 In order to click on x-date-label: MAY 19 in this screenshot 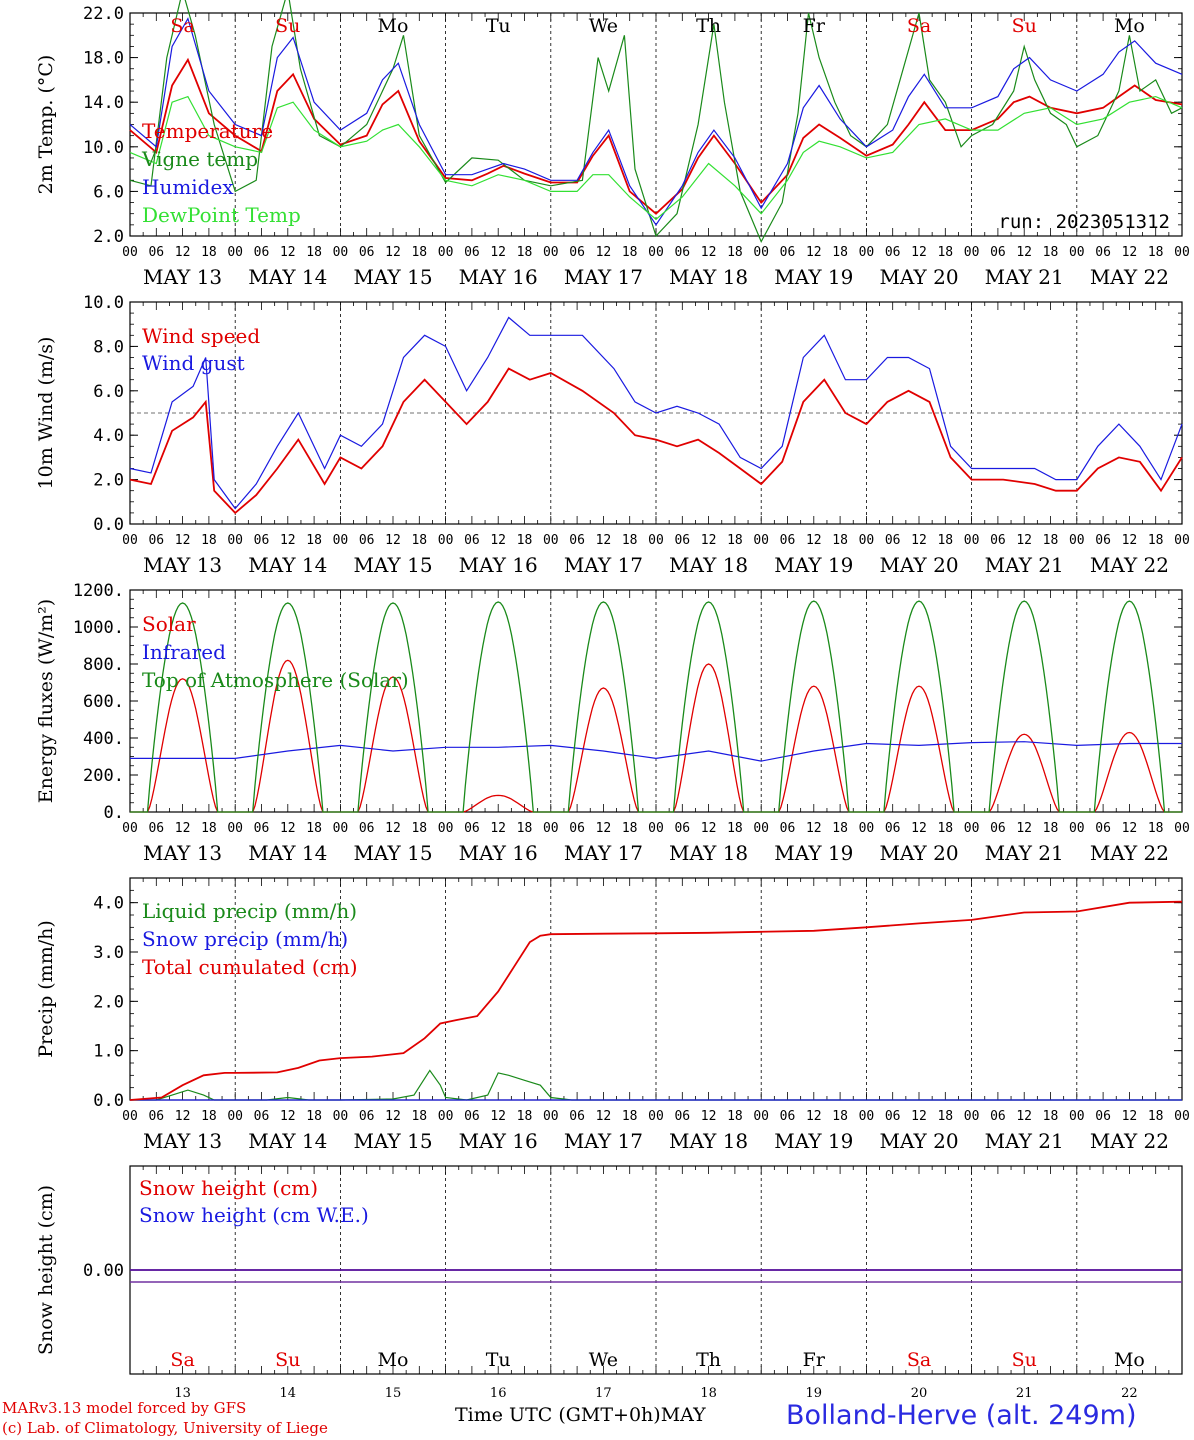, I will do `click(813, 277)`.